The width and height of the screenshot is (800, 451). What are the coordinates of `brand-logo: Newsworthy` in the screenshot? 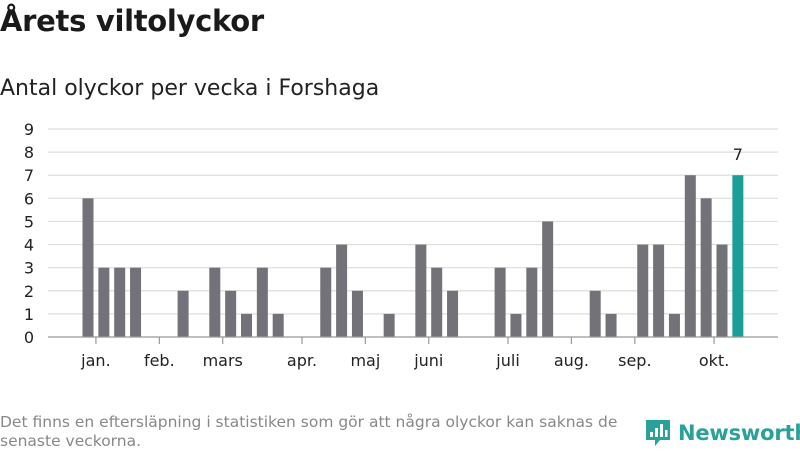 It's located at (722, 433).